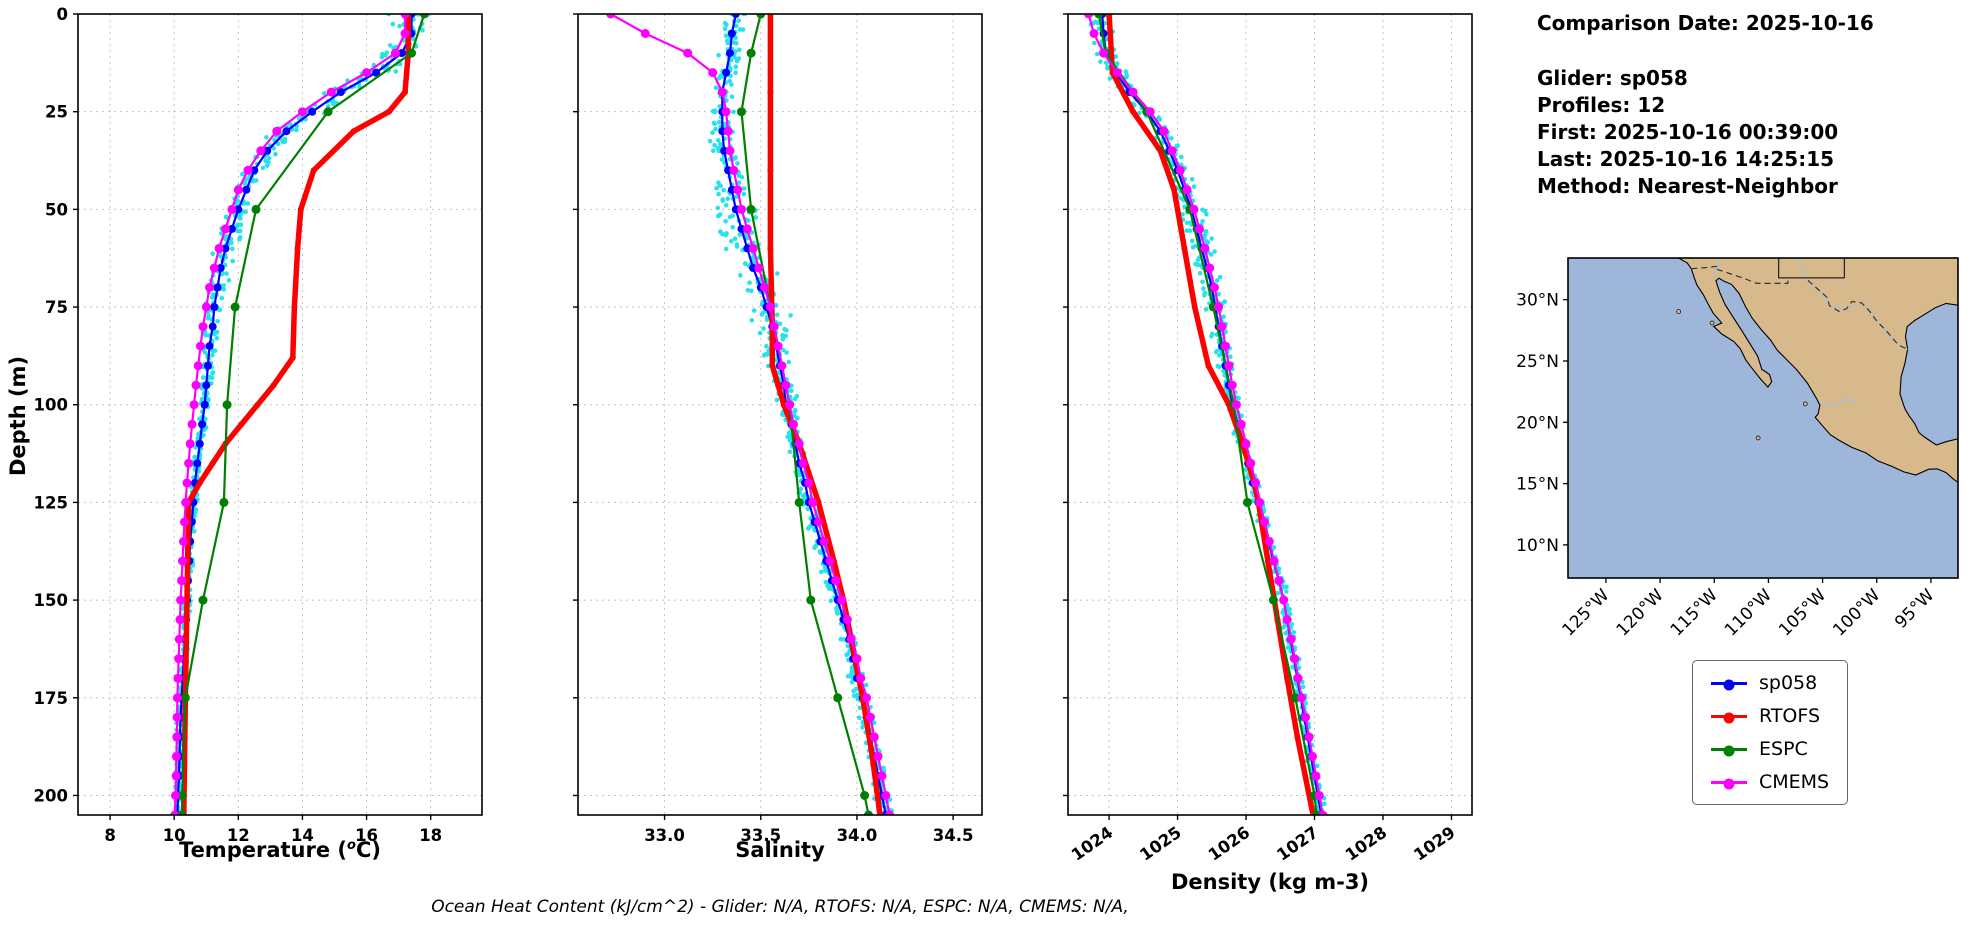  What do you see at coordinates (1788, 683) in the screenshot?
I see `legend-label: sp058` at bounding box center [1788, 683].